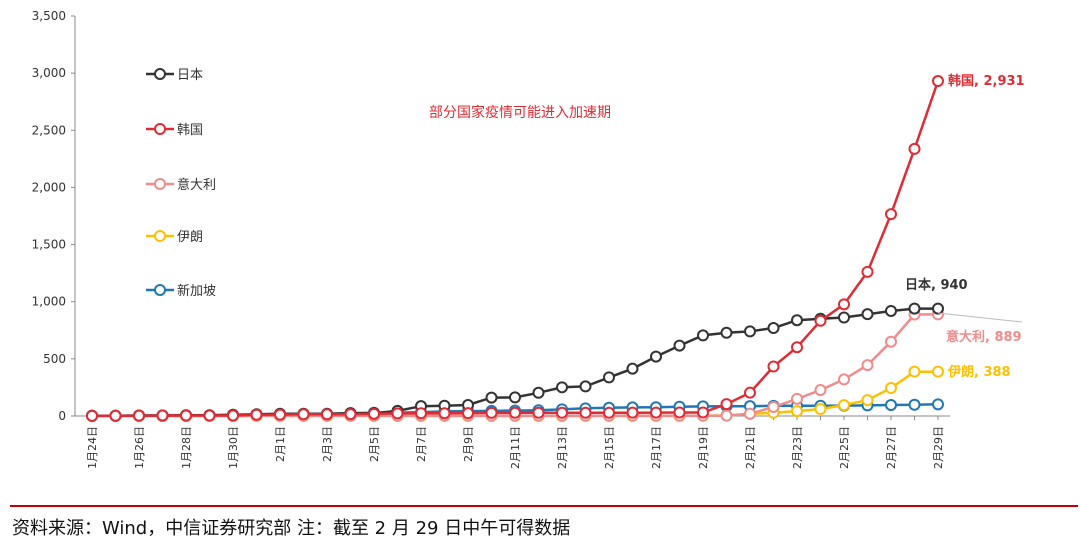 The width and height of the screenshot is (1080, 550). Describe the element at coordinates (54, 359) in the screenshot. I see `y-tick-label: 500` at that location.